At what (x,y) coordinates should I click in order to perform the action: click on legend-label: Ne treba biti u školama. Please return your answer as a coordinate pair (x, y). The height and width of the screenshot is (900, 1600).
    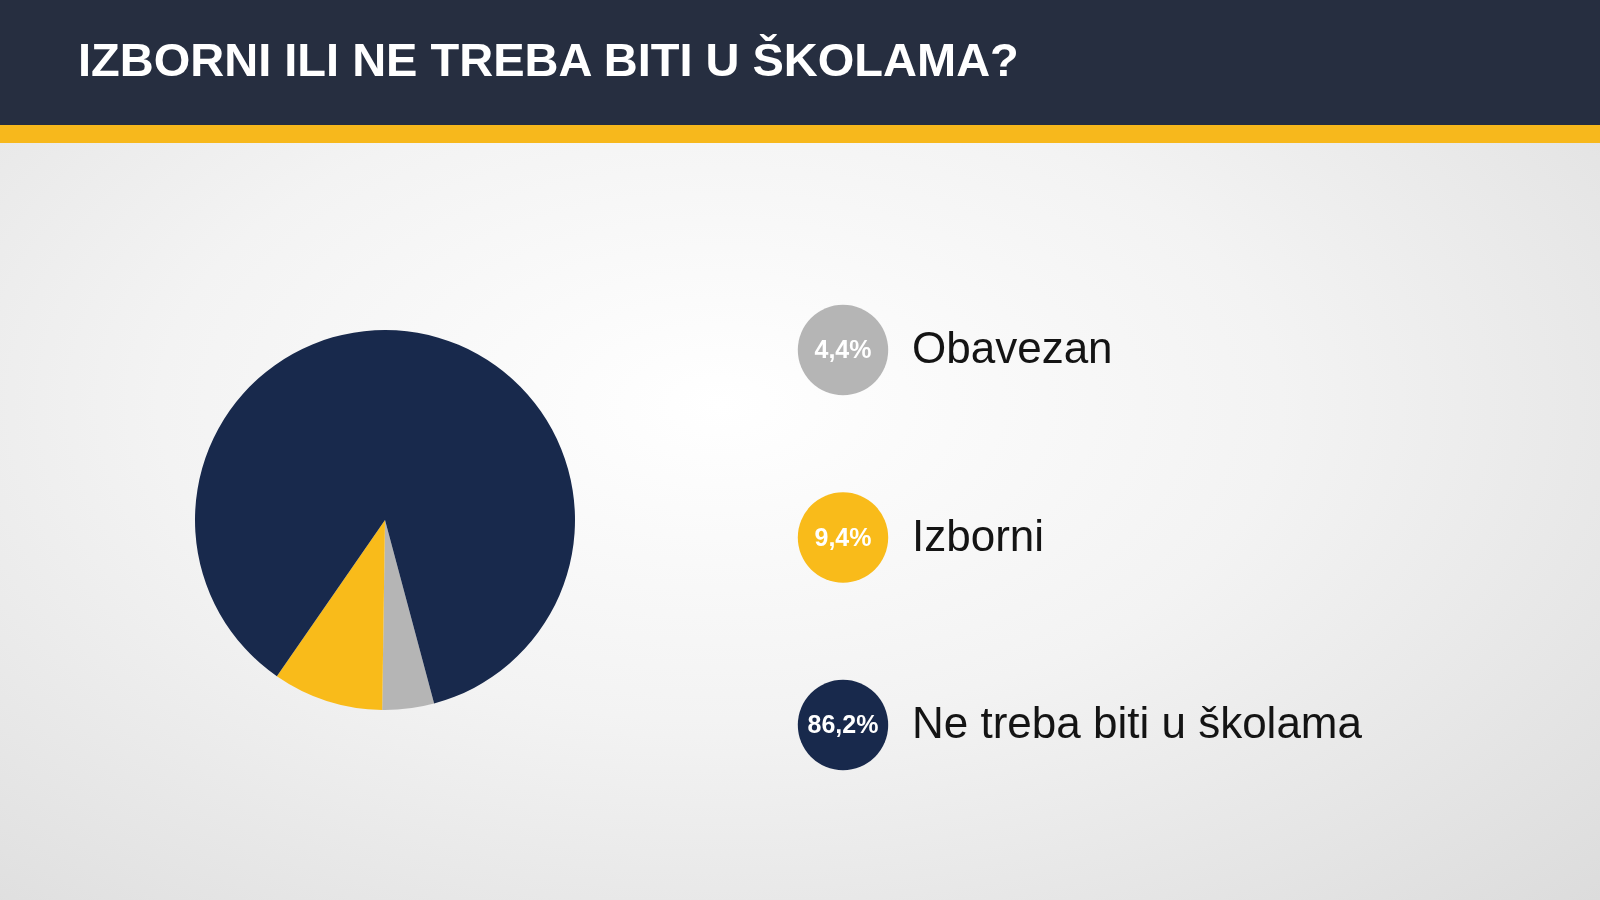
    Looking at the image, I should click on (1137, 722).